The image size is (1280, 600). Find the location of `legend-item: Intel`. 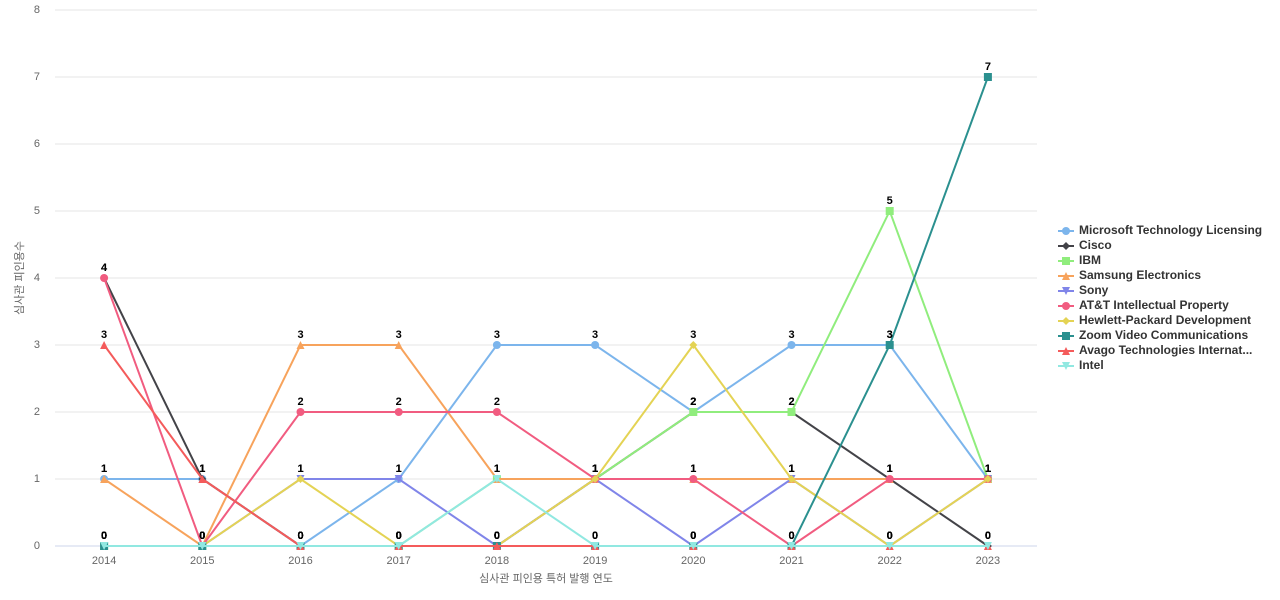

legend-item: Intel is located at coordinates (1081, 365).